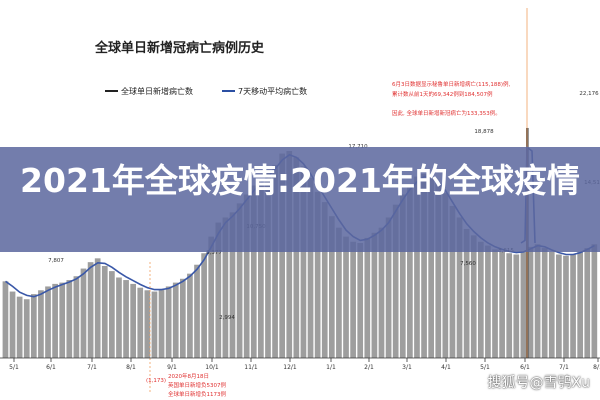 The width and height of the screenshot is (600, 400). What do you see at coordinates (484, 132) in the screenshot?
I see `data-label: 18,878` at bounding box center [484, 132].